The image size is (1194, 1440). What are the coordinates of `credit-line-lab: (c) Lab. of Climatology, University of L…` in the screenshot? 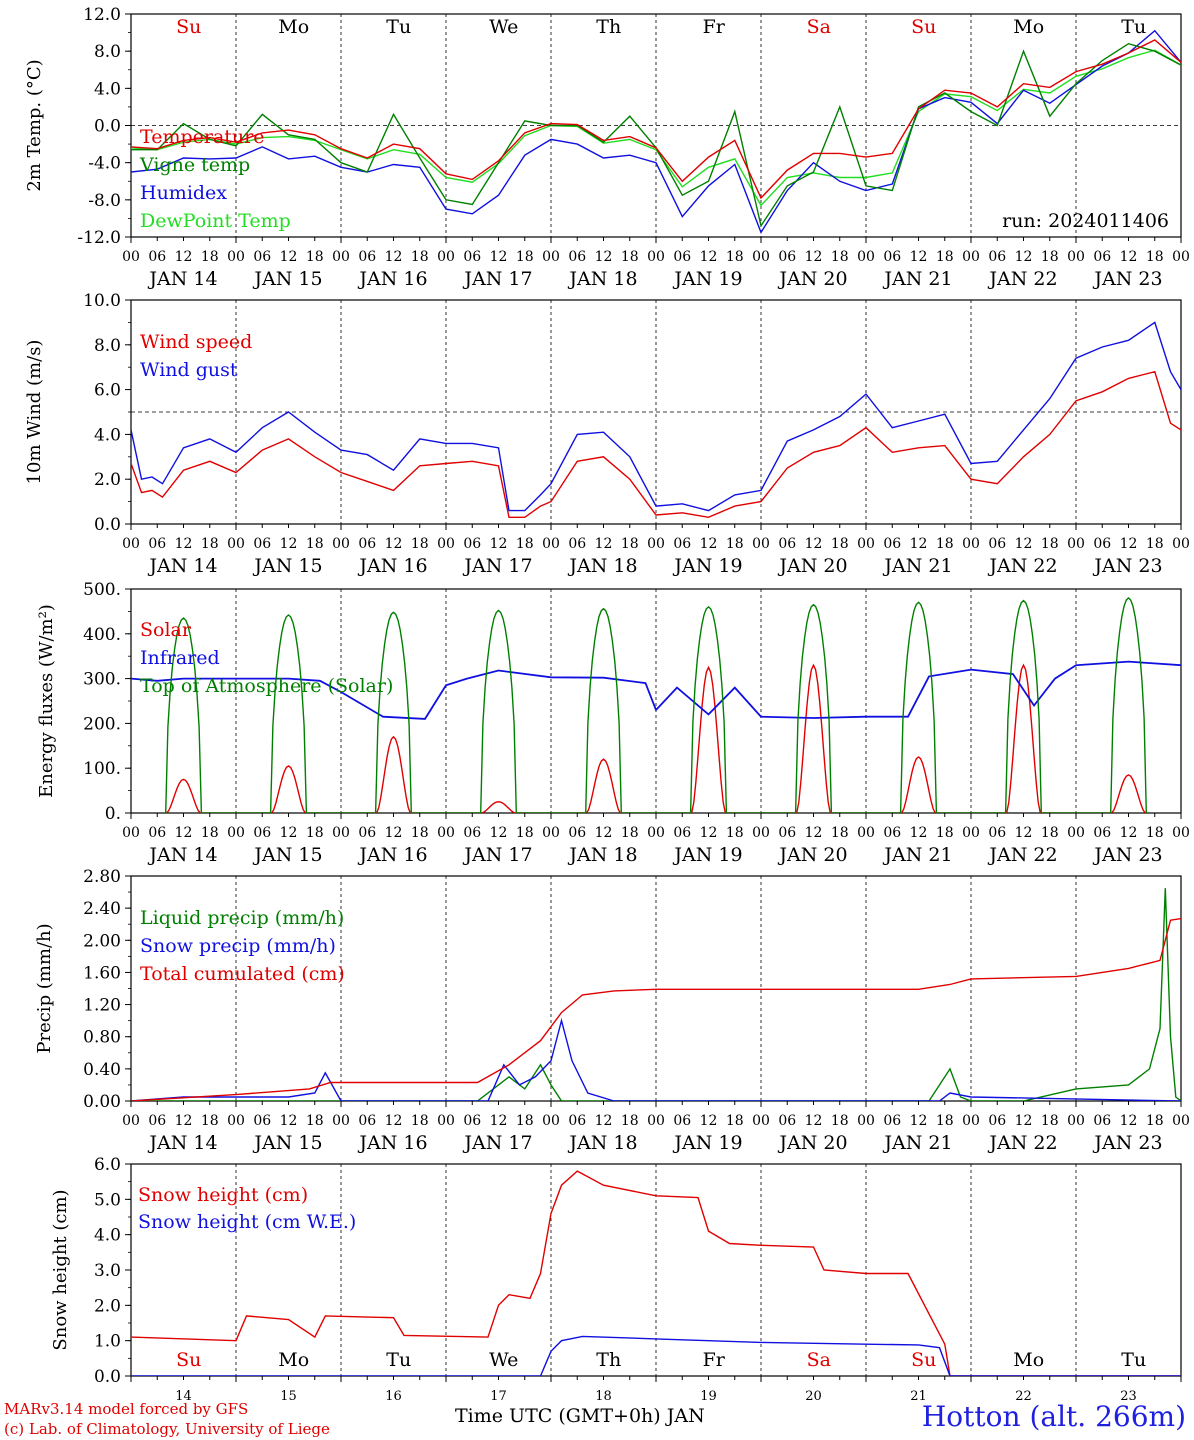 It's located at (167, 1429).